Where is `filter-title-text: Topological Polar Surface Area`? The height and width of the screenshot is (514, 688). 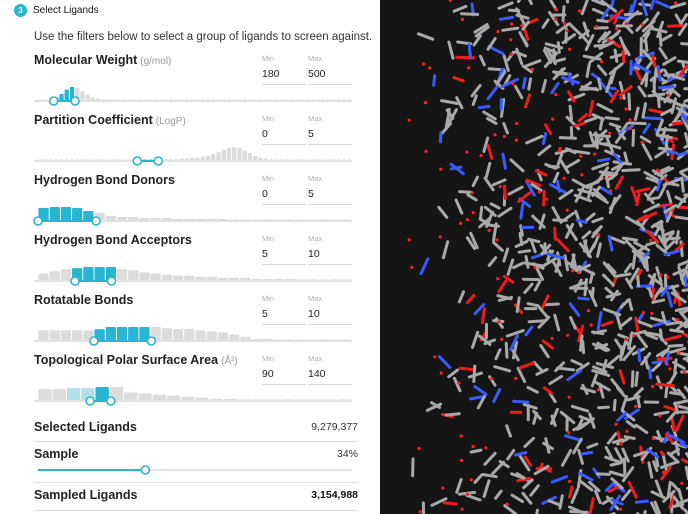 filter-title-text: Topological Polar Surface Area is located at coordinates (126, 360).